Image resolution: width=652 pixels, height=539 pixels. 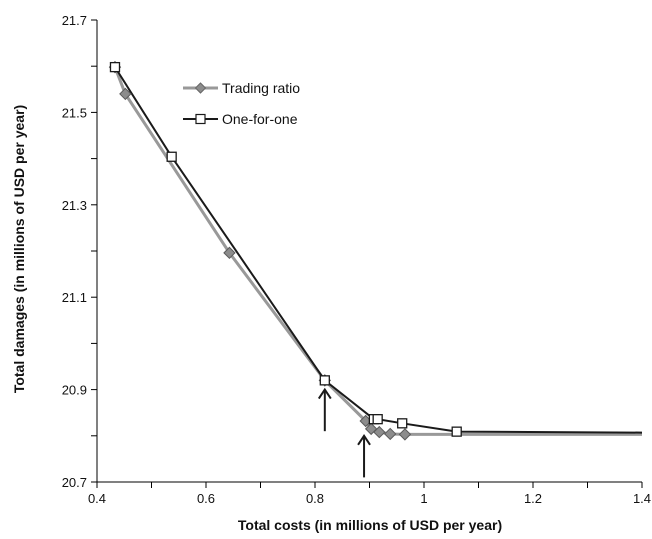 What do you see at coordinates (74, 482) in the screenshot?
I see `y-tick-label: 20.7` at bounding box center [74, 482].